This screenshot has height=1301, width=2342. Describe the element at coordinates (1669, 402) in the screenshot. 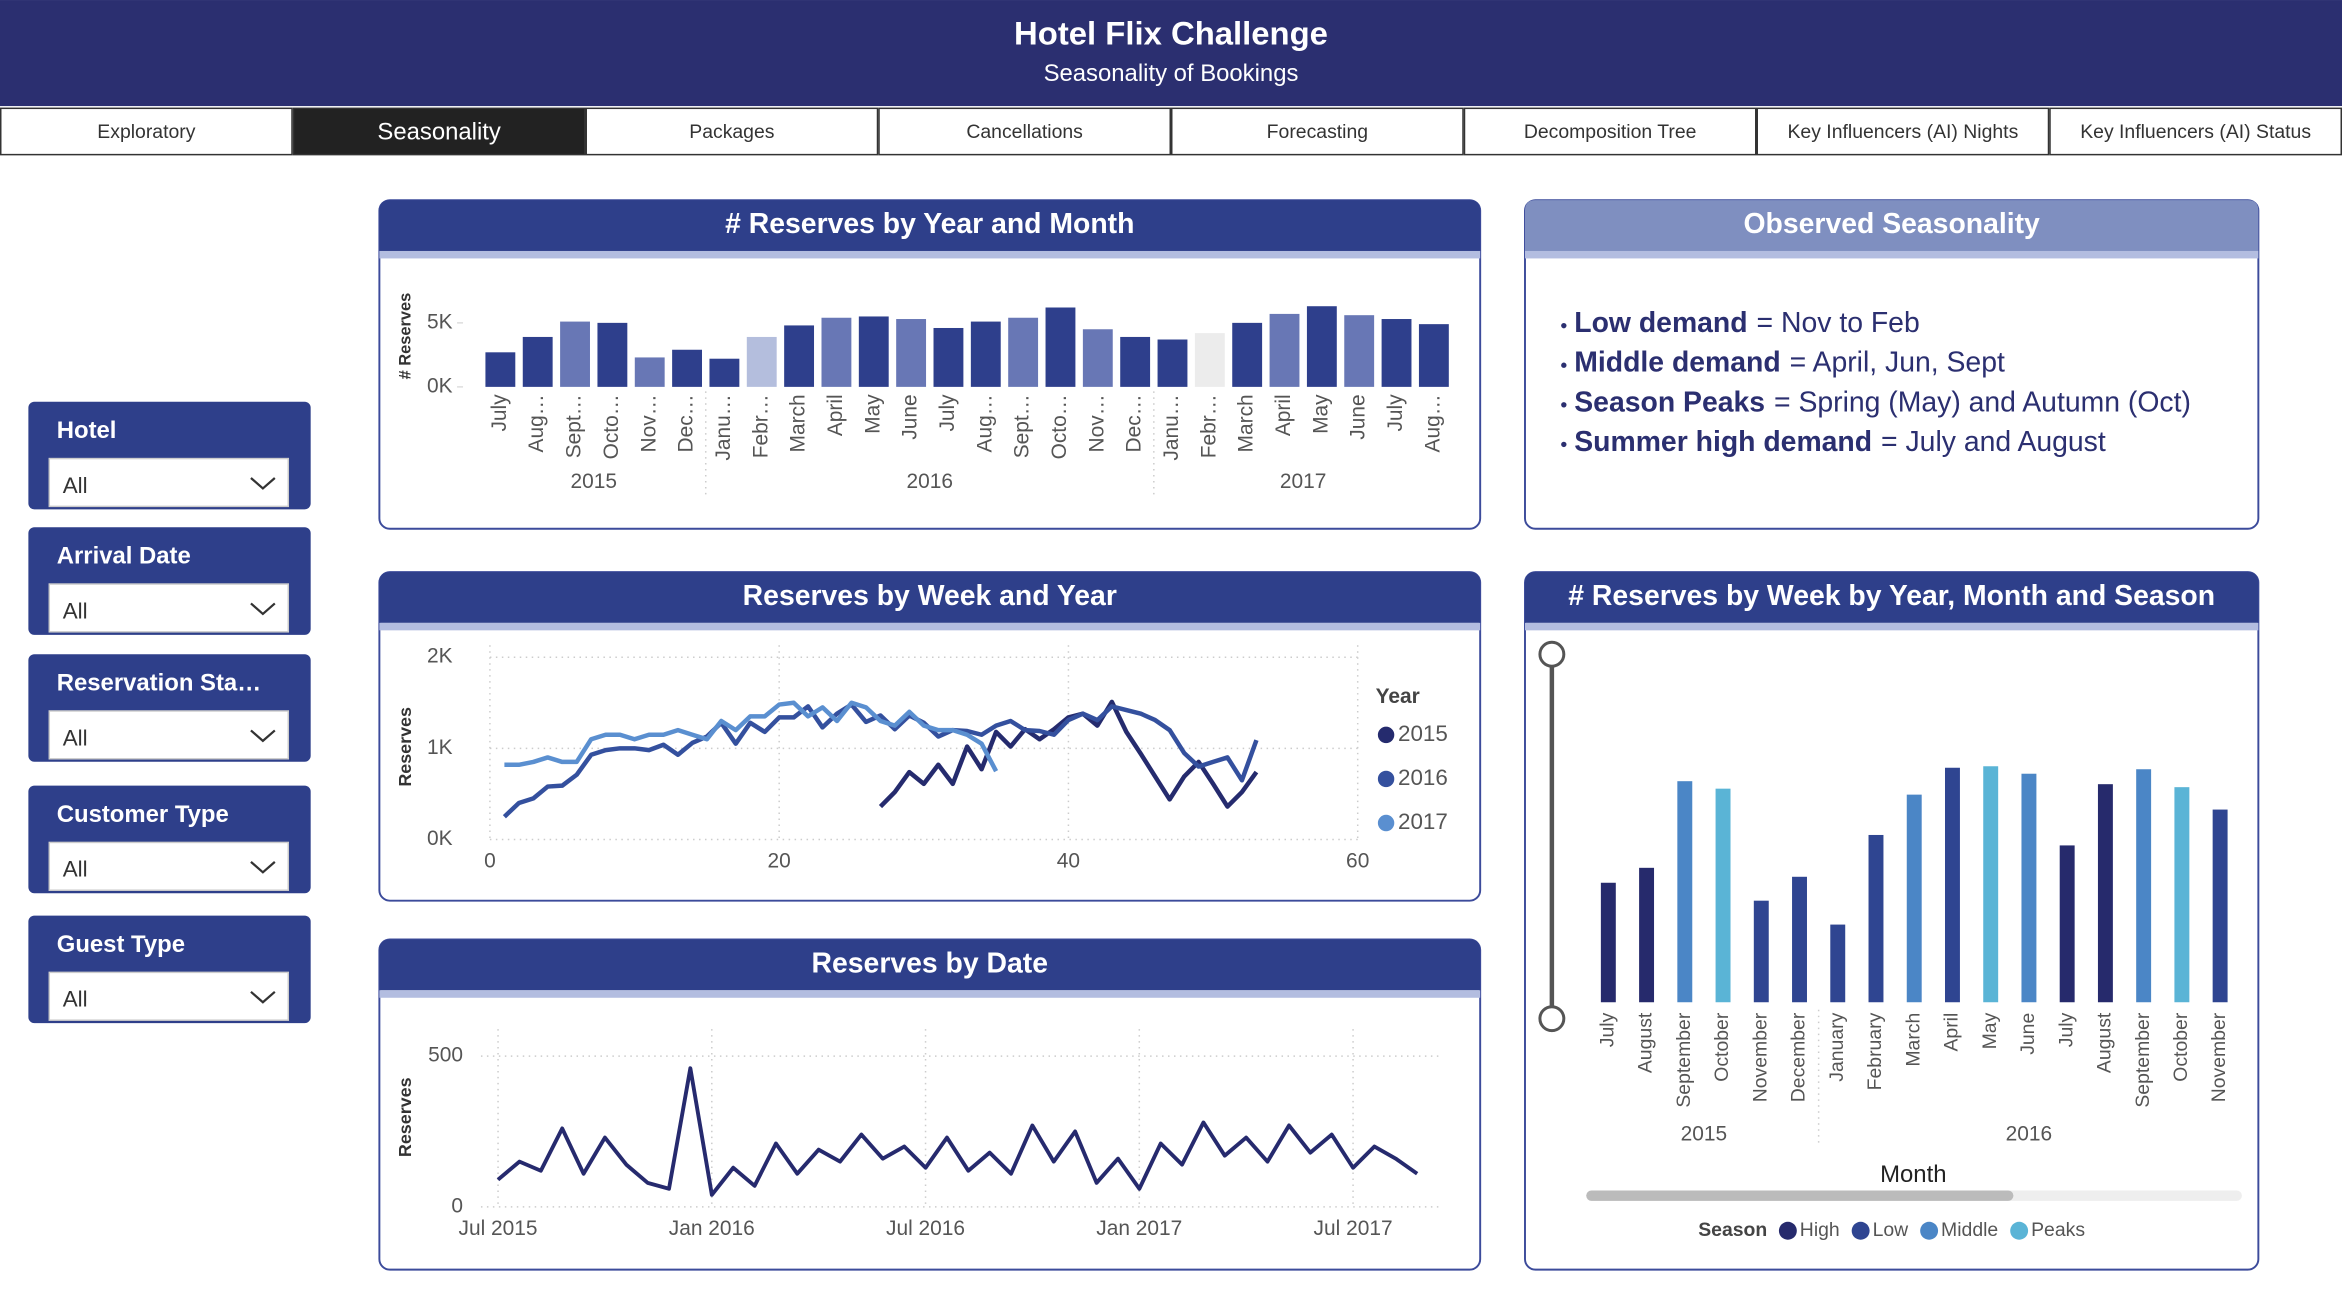

I see `seasonality-term: Season Peaks` at that location.